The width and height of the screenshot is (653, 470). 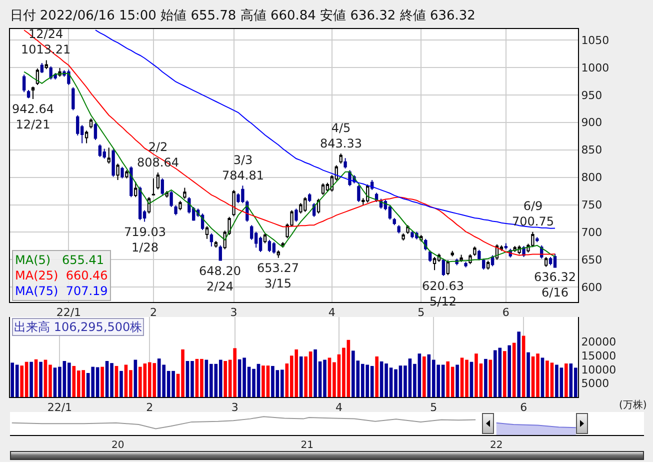 I want to click on x-tick-label: 3, so click(x=234, y=407).